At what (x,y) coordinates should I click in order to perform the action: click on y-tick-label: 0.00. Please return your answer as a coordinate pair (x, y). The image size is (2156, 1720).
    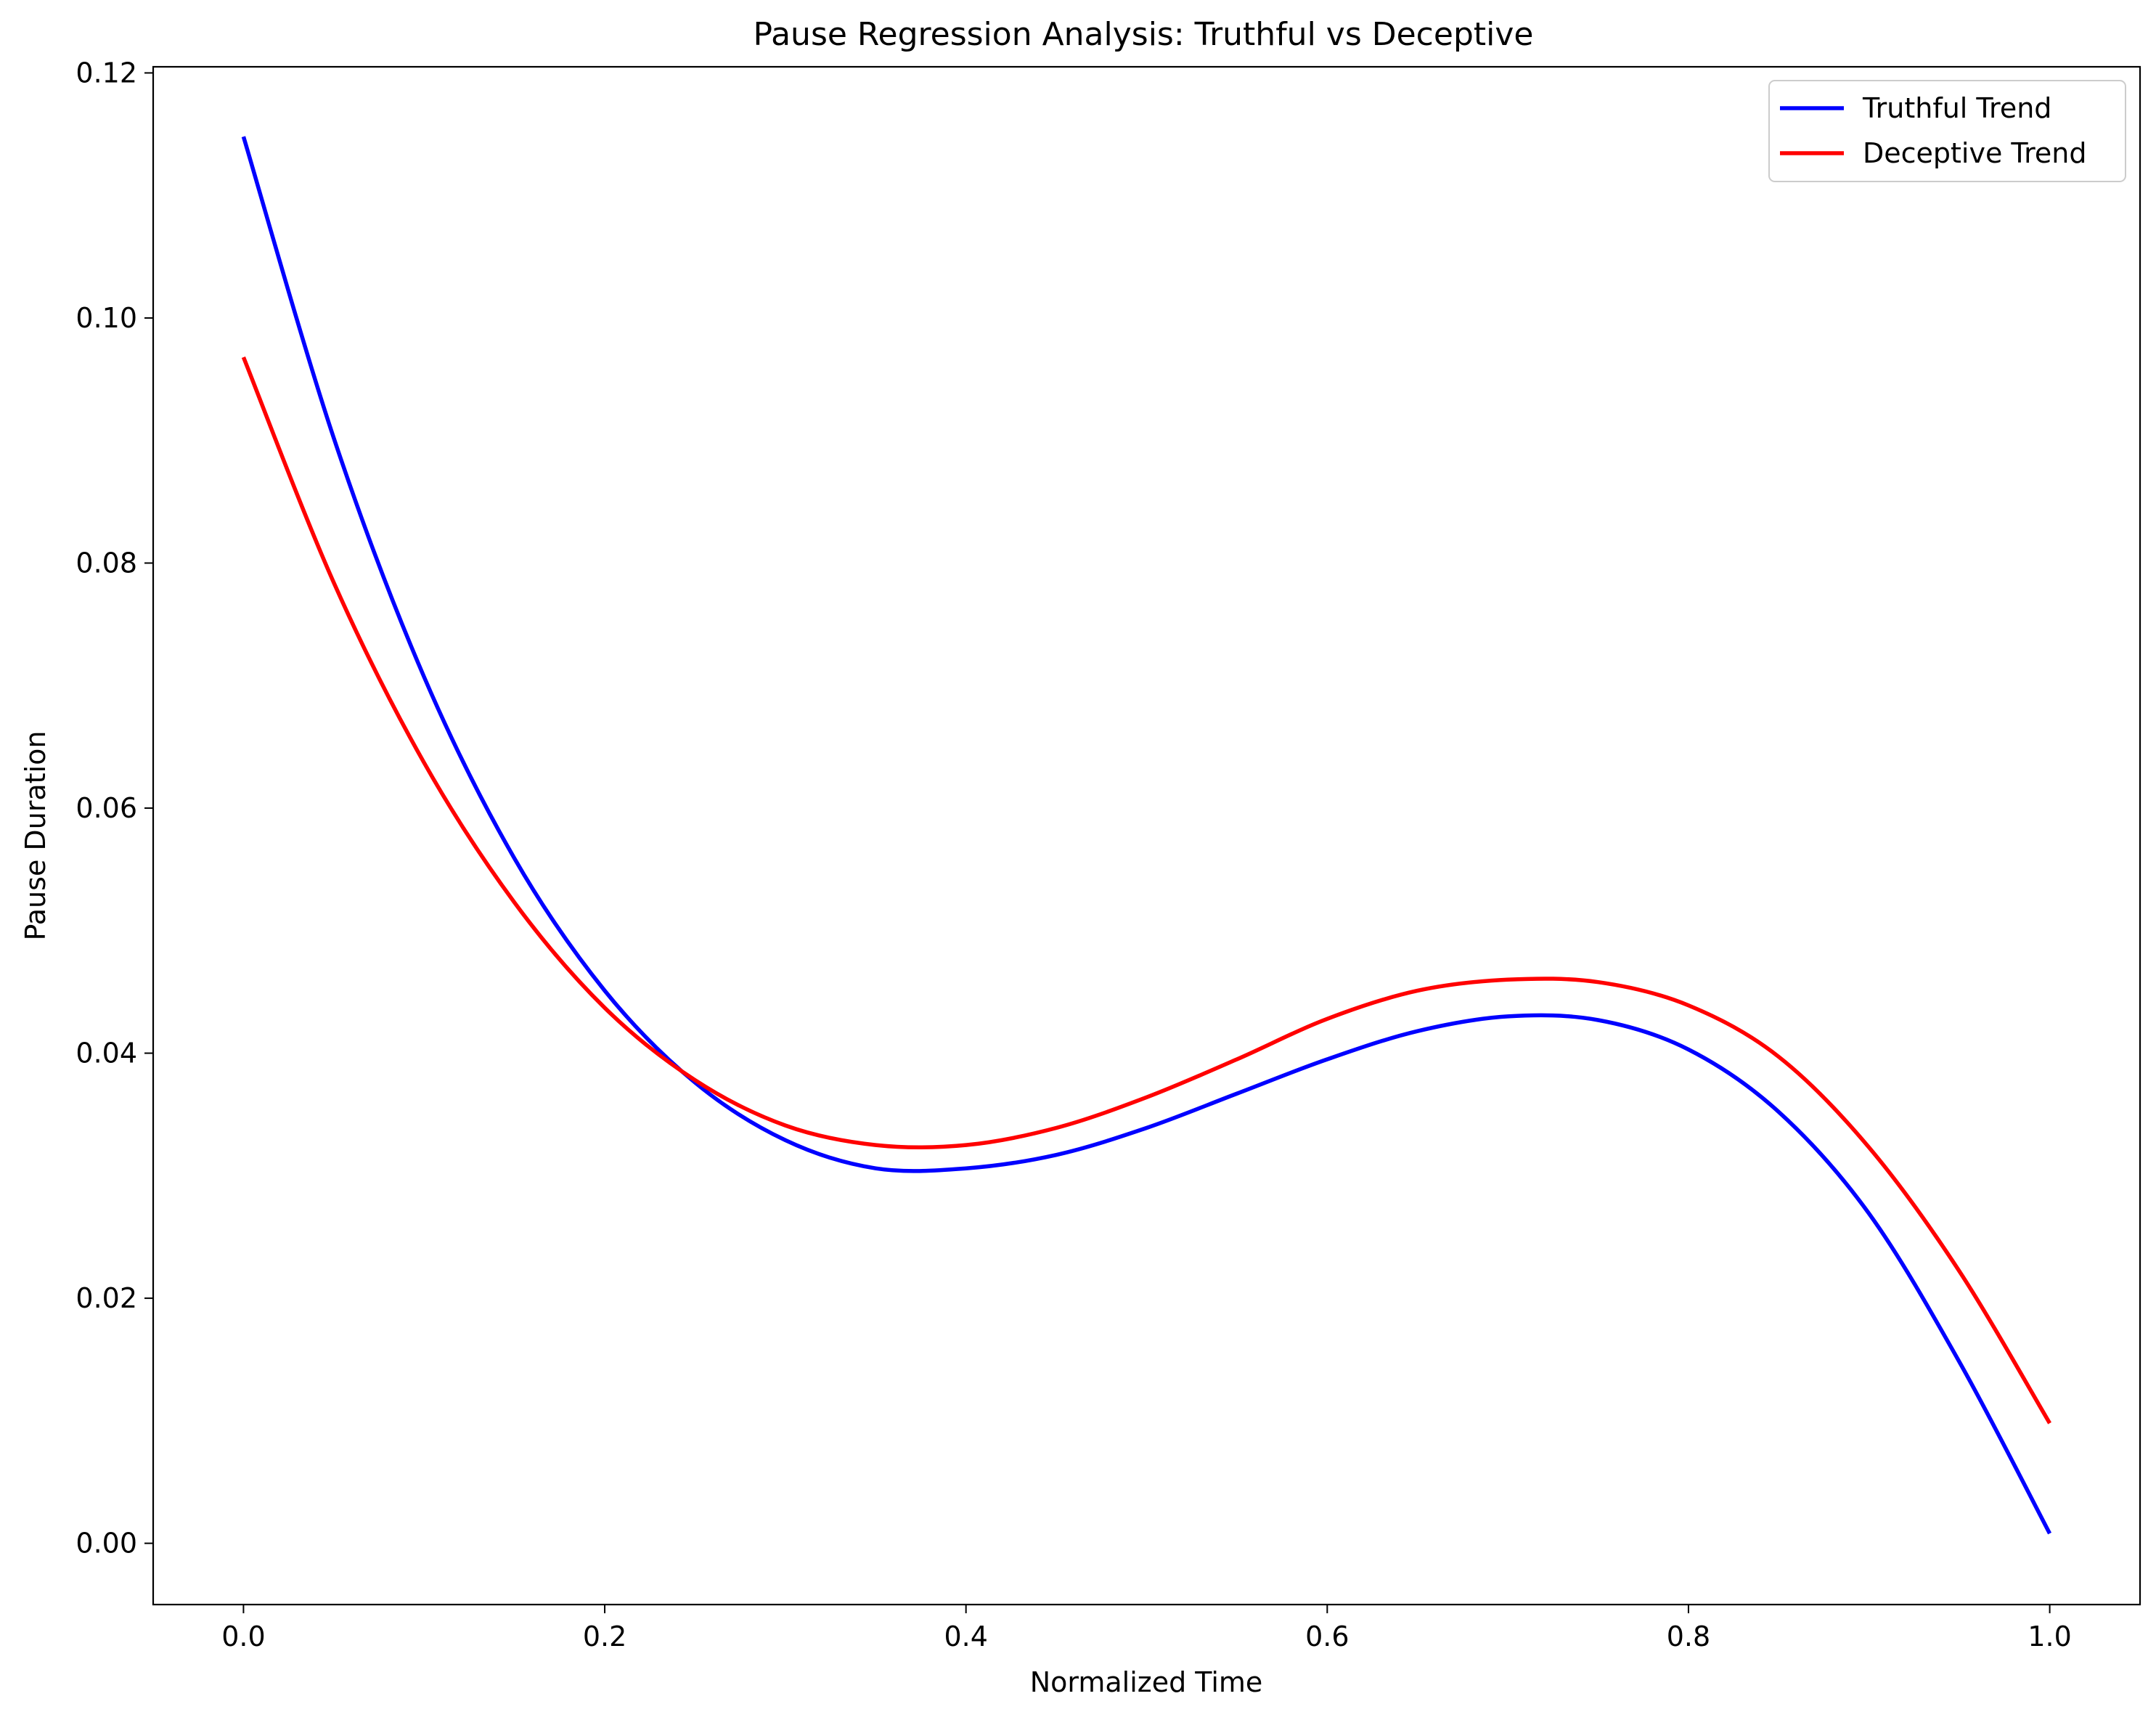
    Looking at the image, I should click on (106, 1544).